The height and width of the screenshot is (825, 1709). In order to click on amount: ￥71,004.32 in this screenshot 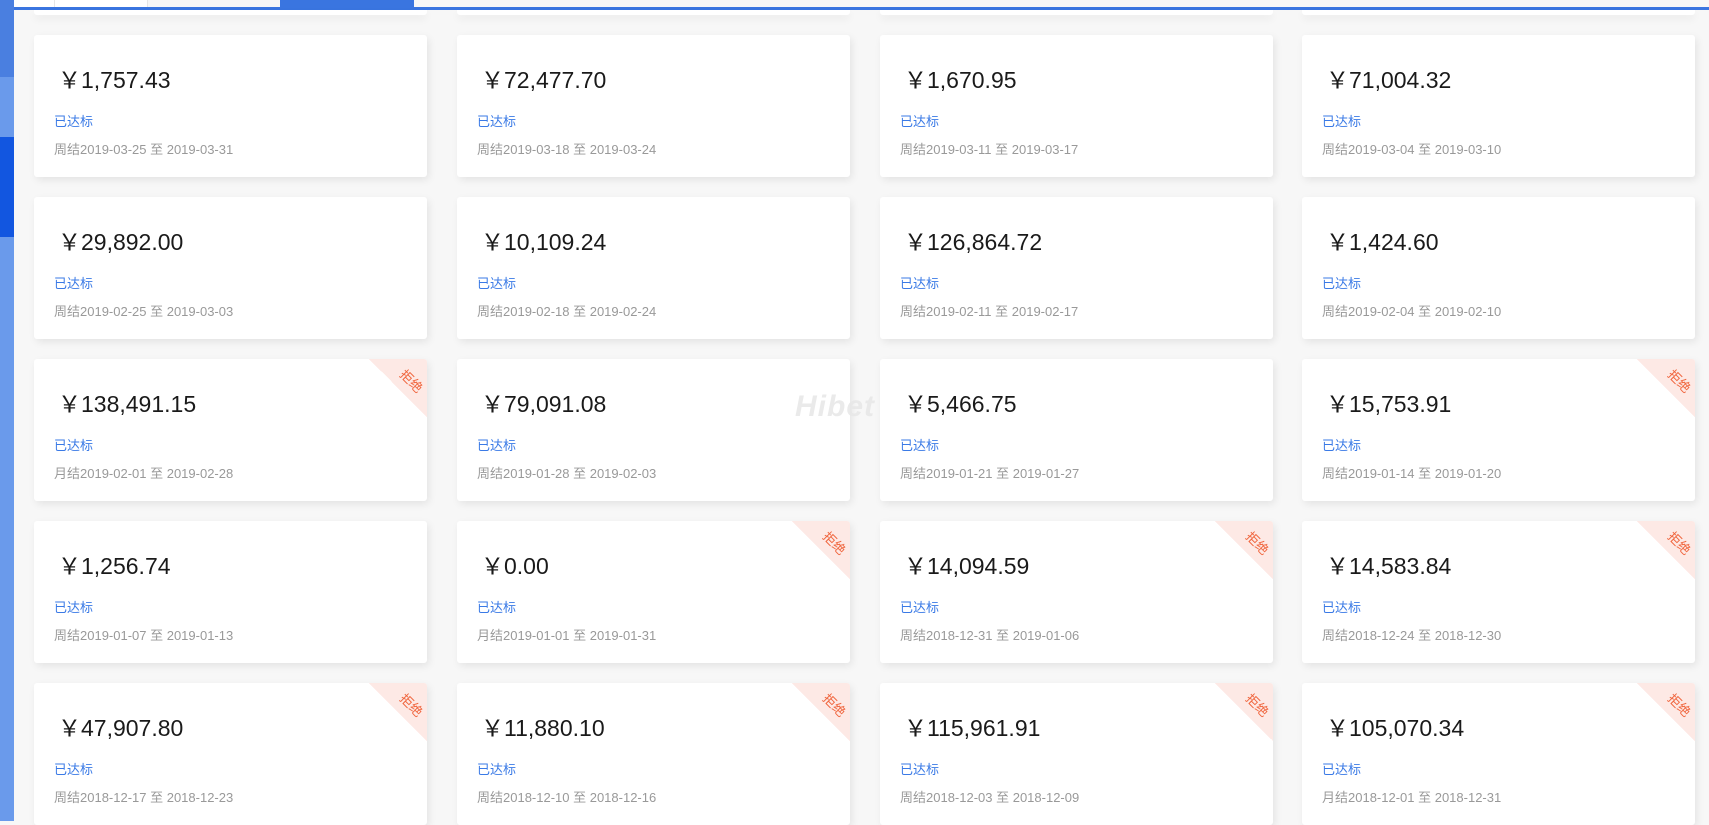, I will do `click(1389, 80)`.